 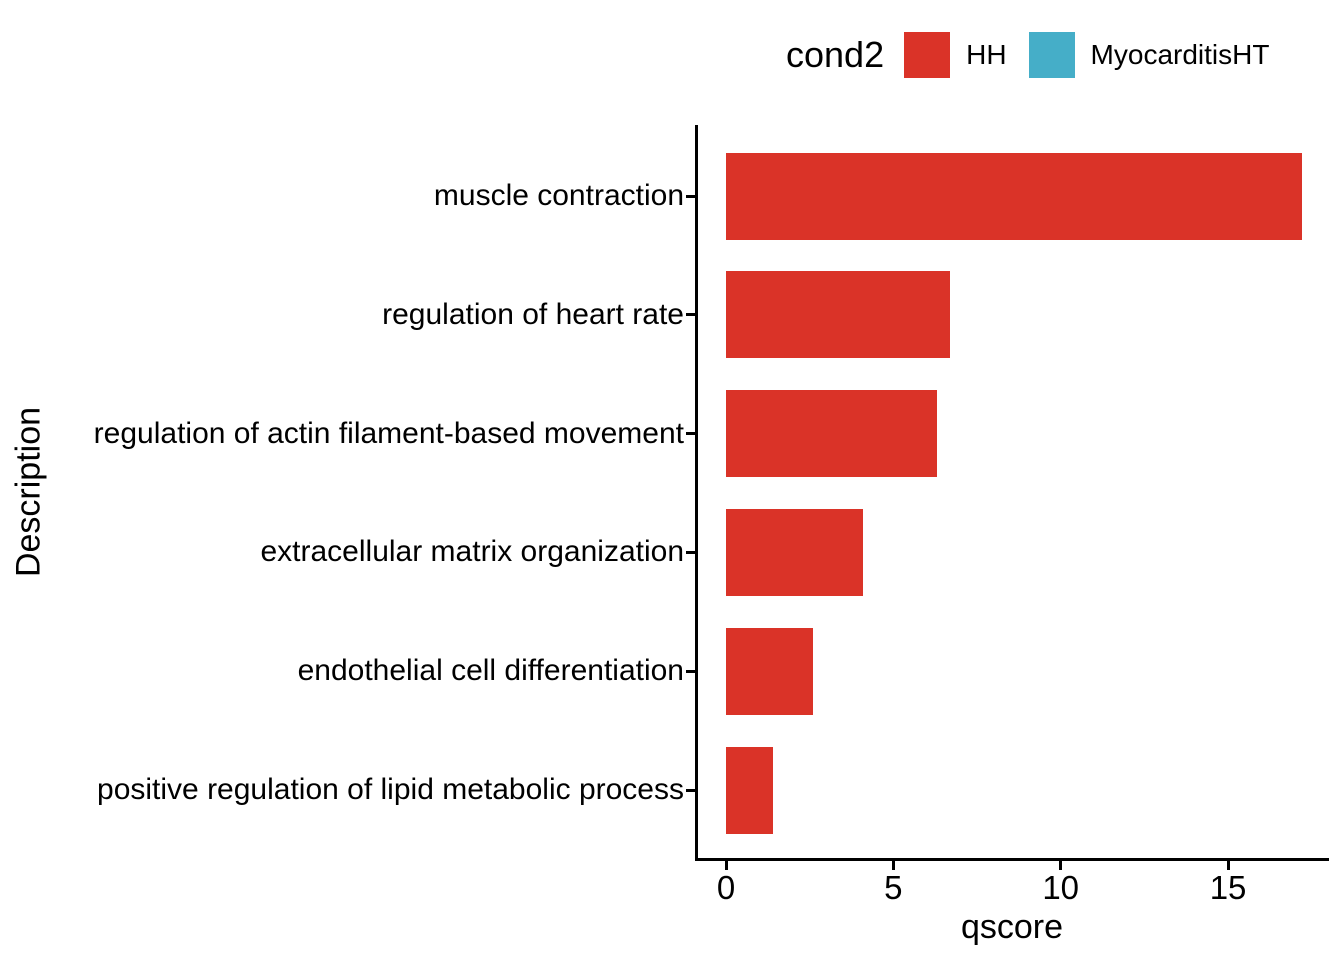 What do you see at coordinates (558, 195) in the screenshot?
I see `y-tick-label-muscle-contraction: muscle contraction` at bounding box center [558, 195].